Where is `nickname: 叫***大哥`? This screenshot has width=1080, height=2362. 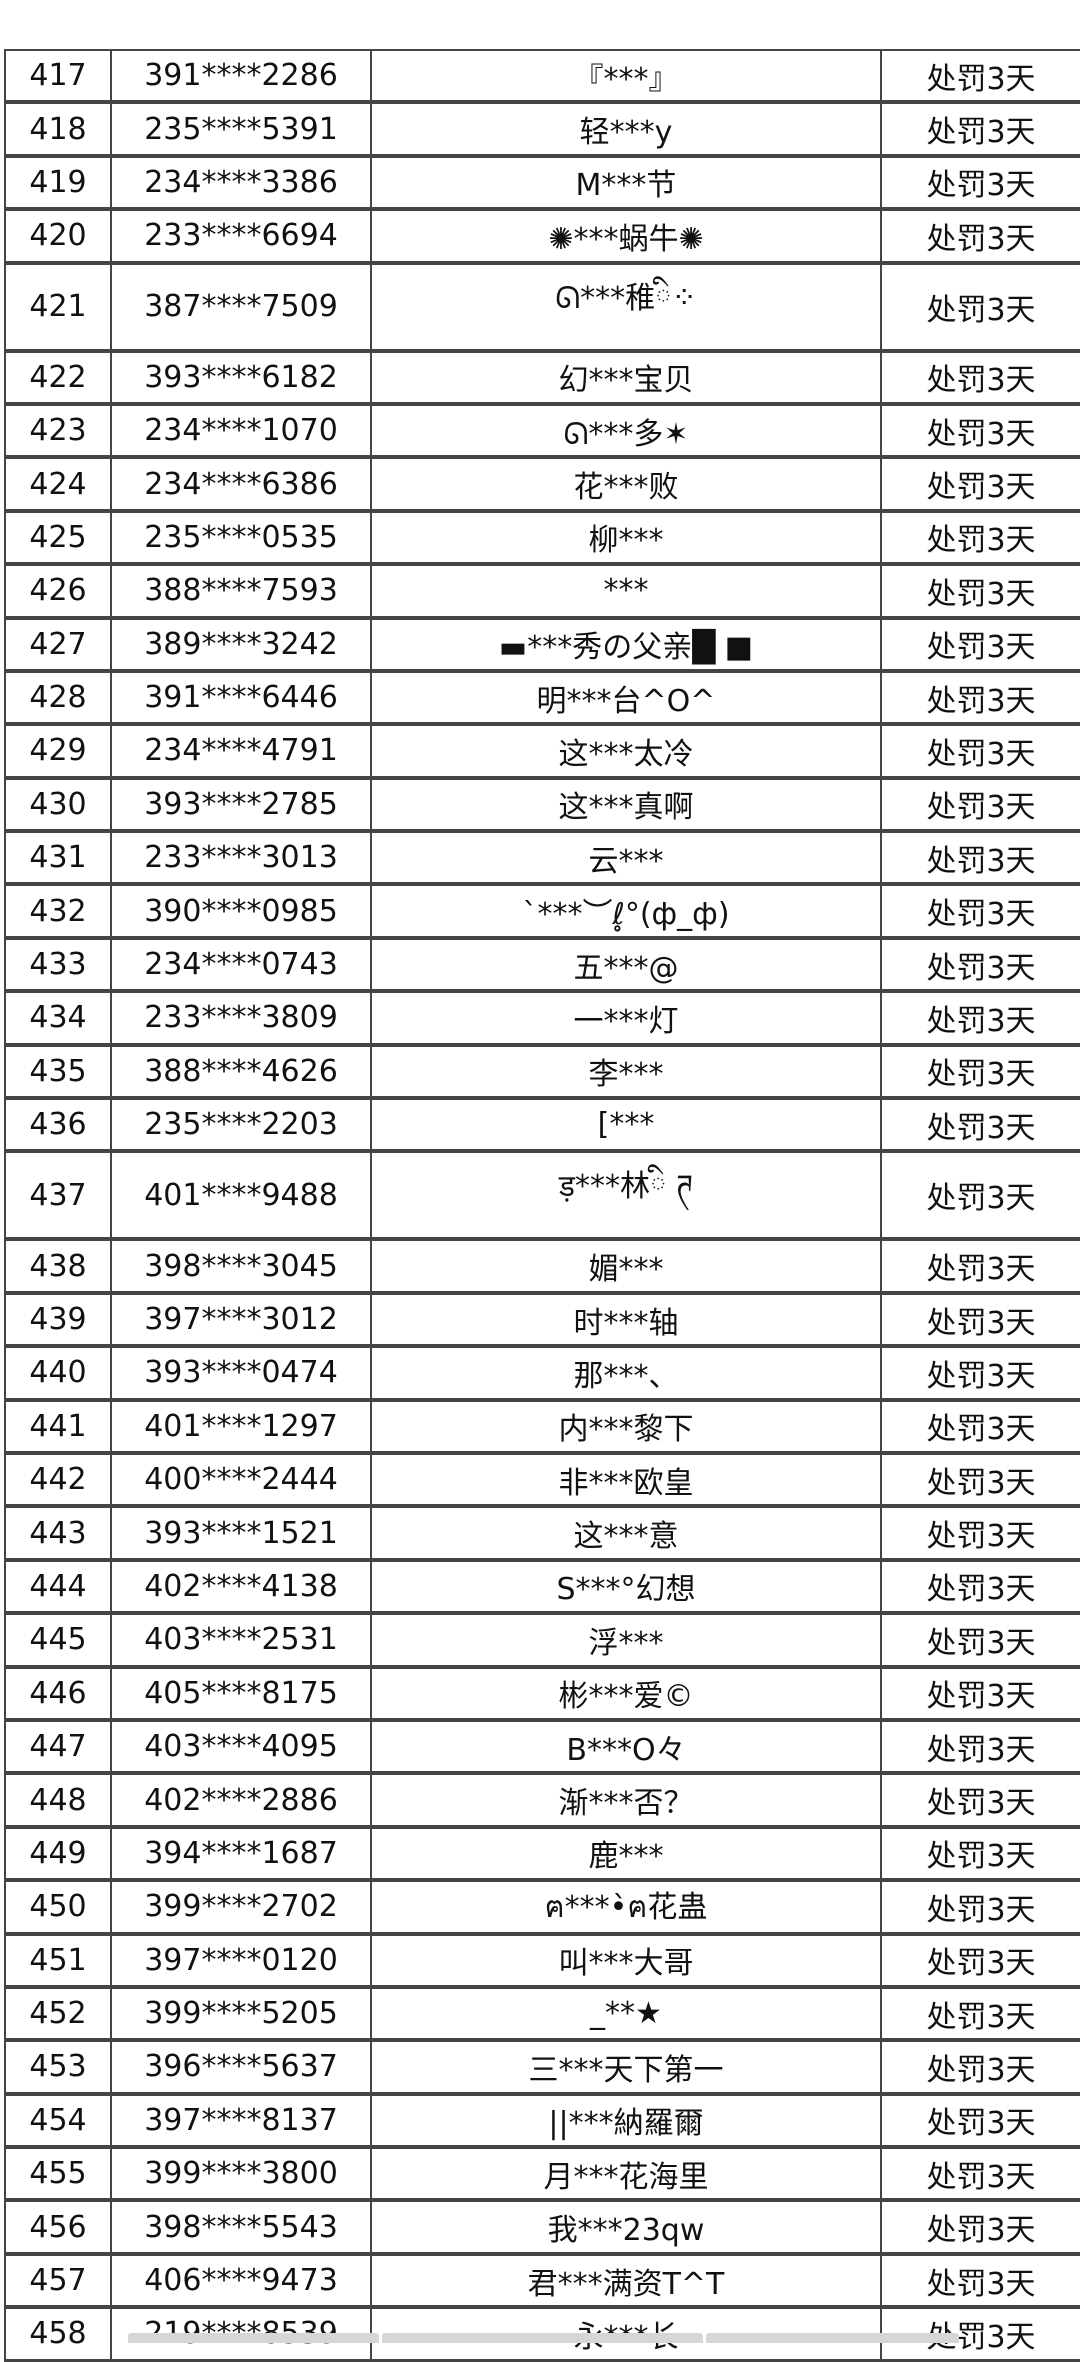 nickname: 叫***大哥 is located at coordinates (626, 1964).